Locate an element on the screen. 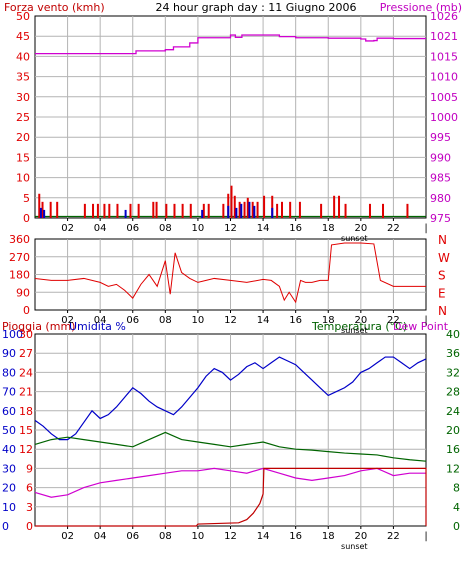 The height and width of the screenshot is (561, 465). direction-tick-label: 180 is located at coordinates (19, 275).